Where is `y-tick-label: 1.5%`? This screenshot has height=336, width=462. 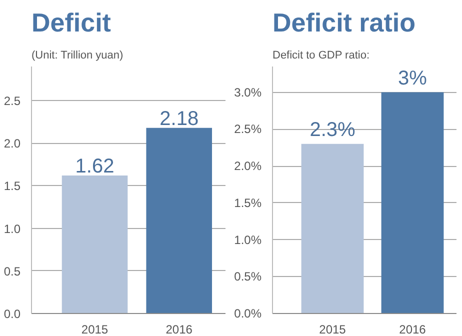 y-tick-label: 1.5% is located at coordinates (248, 203).